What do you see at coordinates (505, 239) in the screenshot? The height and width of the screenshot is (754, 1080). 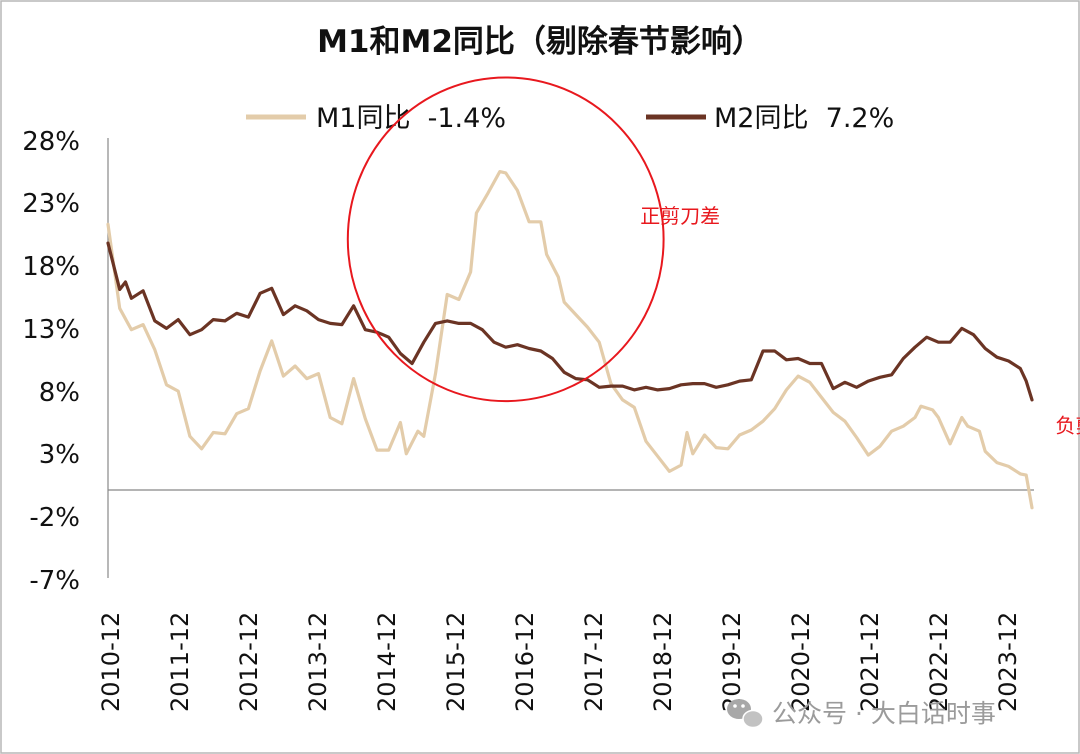 I see `positive-gap-highlight-circle` at bounding box center [505, 239].